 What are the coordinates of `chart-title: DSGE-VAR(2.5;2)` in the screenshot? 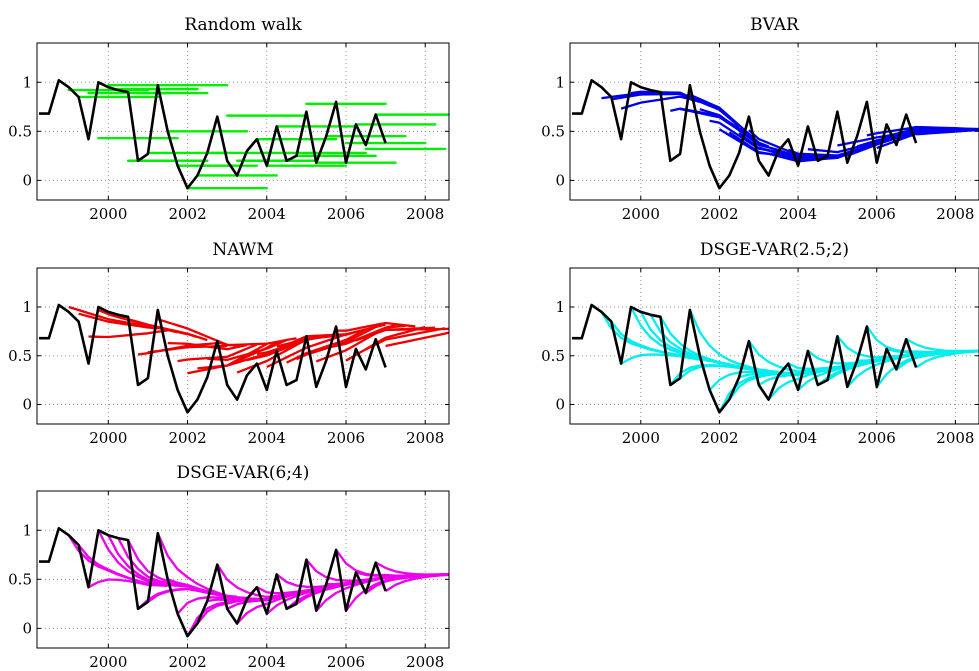 It's located at (774, 250).